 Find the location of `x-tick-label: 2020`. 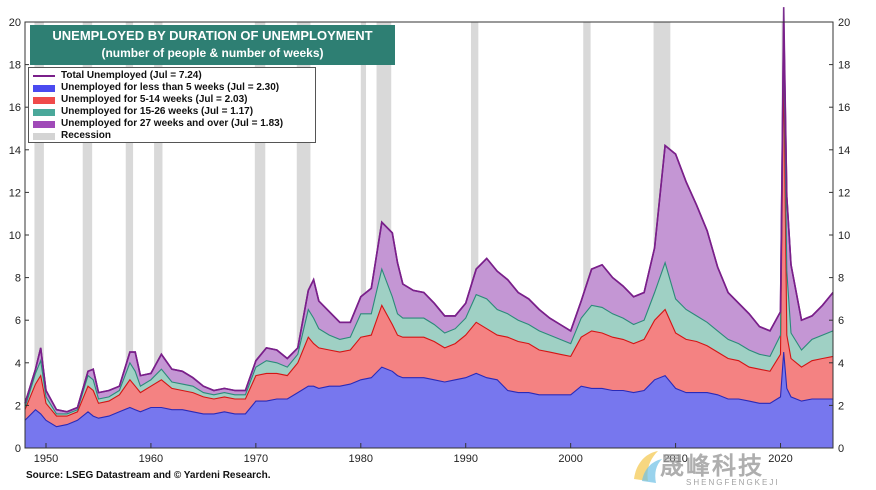

x-tick-label: 2020 is located at coordinates (780, 459).